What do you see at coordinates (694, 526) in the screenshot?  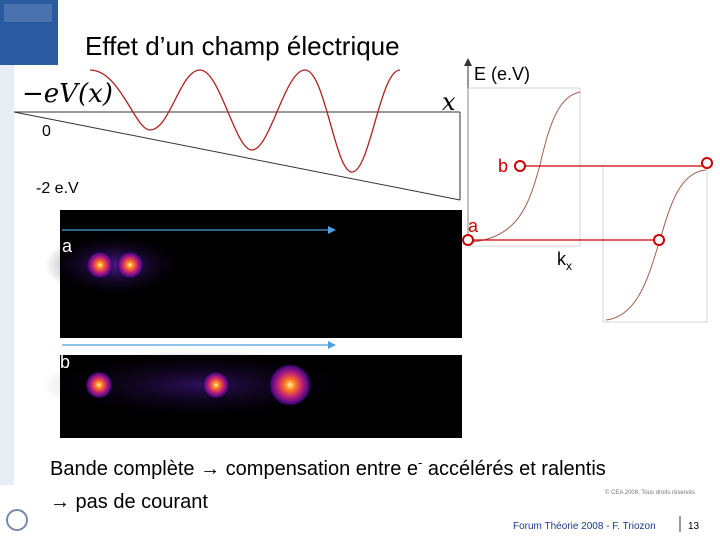 I see `page-number: 13` at bounding box center [694, 526].